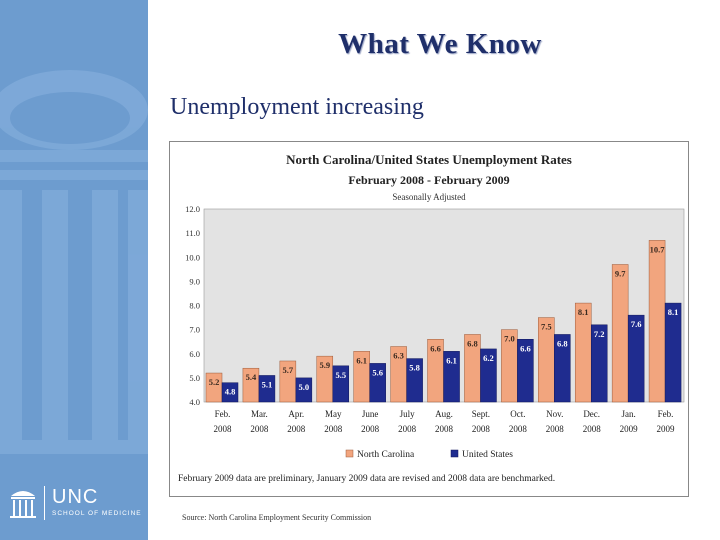 This screenshot has width=720, height=540. I want to click on x-tick-month: Oct., so click(517, 414).